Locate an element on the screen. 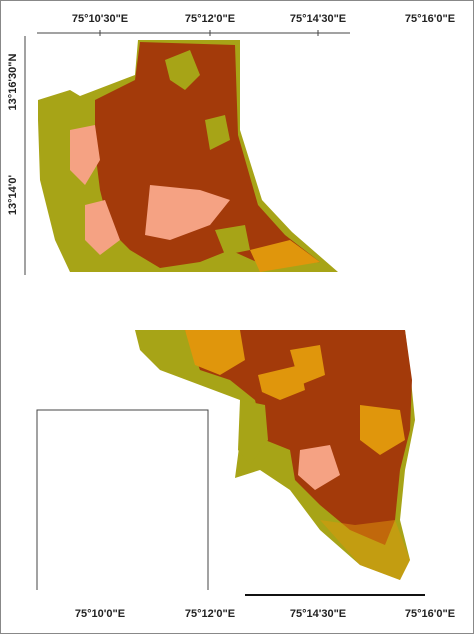  left-label: 13°14'0' is located at coordinates (13, 195).